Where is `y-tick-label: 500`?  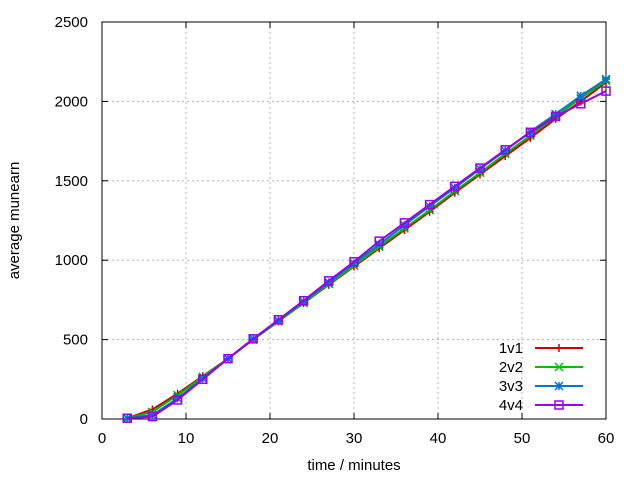 y-tick-label: 500 is located at coordinates (75, 340).